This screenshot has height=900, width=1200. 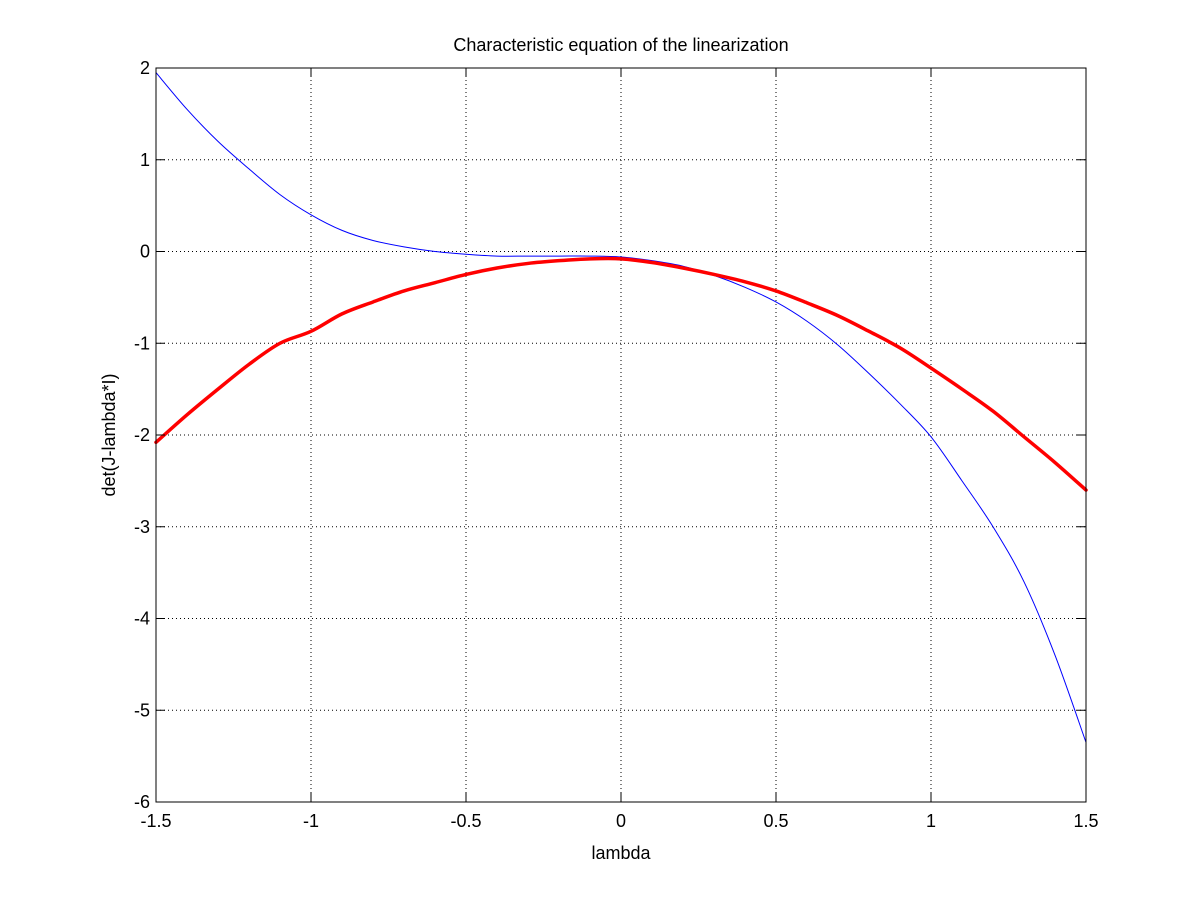 What do you see at coordinates (775, 821) in the screenshot?
I see `x-tick-label: 0.5` at bounding box center [775, 821].